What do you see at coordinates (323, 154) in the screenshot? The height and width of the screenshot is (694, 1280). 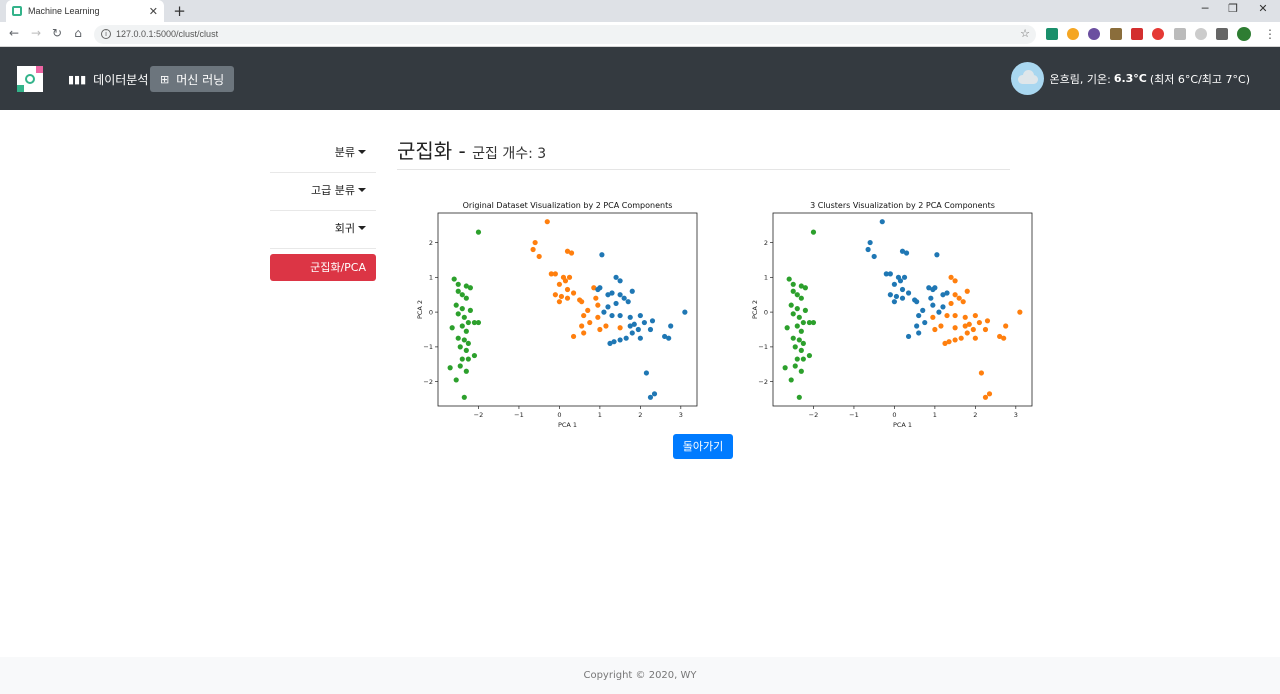 I see `sidebar-item-classification: 분류` at bounding box center [323, 154].